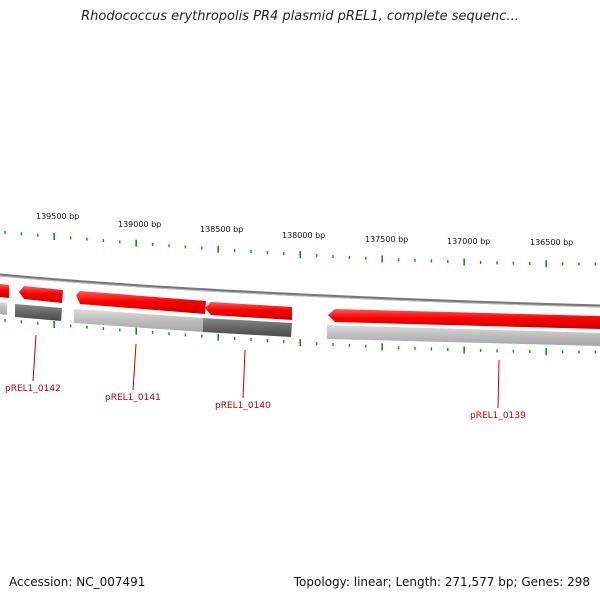  Describe the element at coordinates (300, 337) in the screenshot. I see `scale-ticks-inner` at that location.